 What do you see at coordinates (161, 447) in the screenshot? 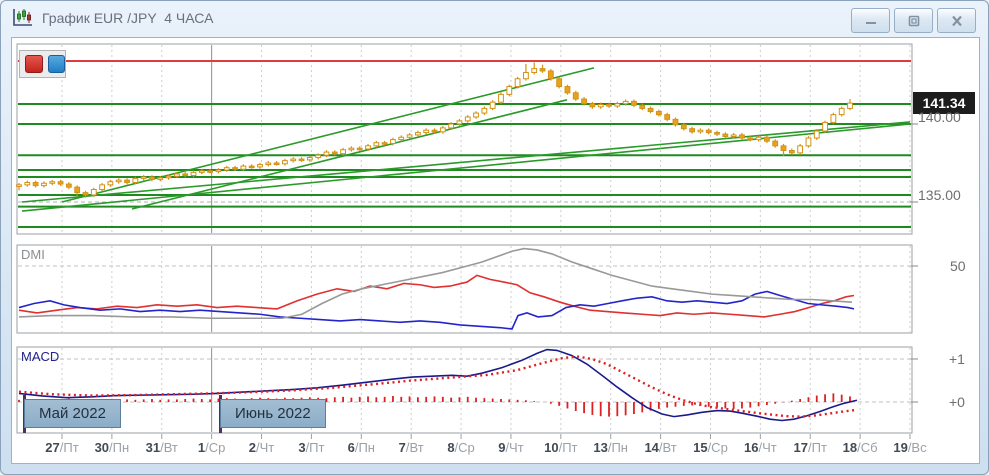
I see `day-label: 31/Вт` at bounding box center [161, 447].